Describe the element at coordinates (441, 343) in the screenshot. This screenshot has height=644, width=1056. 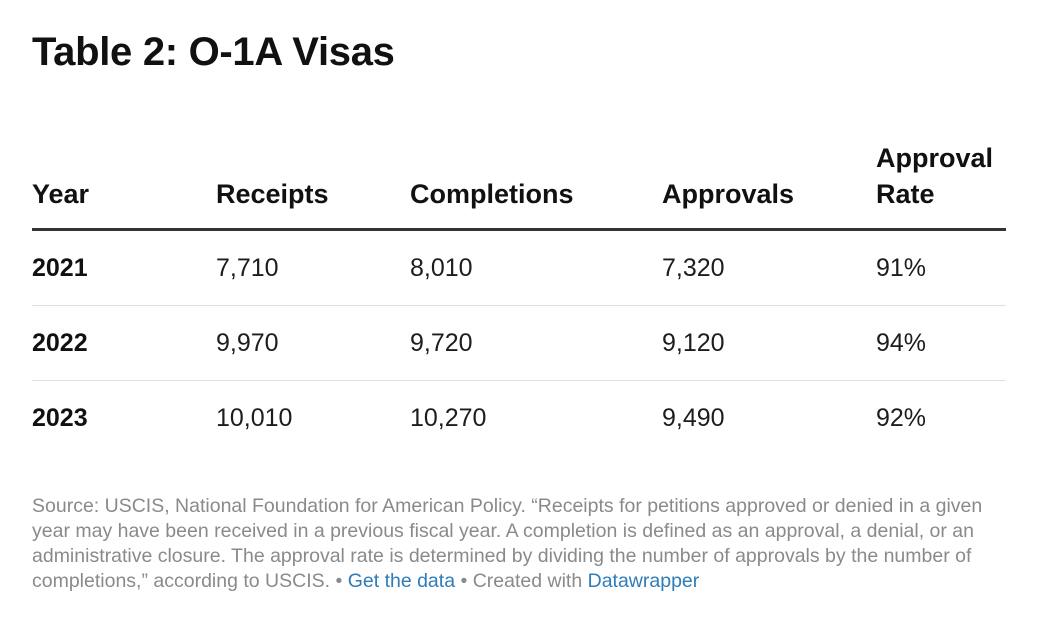
I see `cell-completions: 9,720` at that location.